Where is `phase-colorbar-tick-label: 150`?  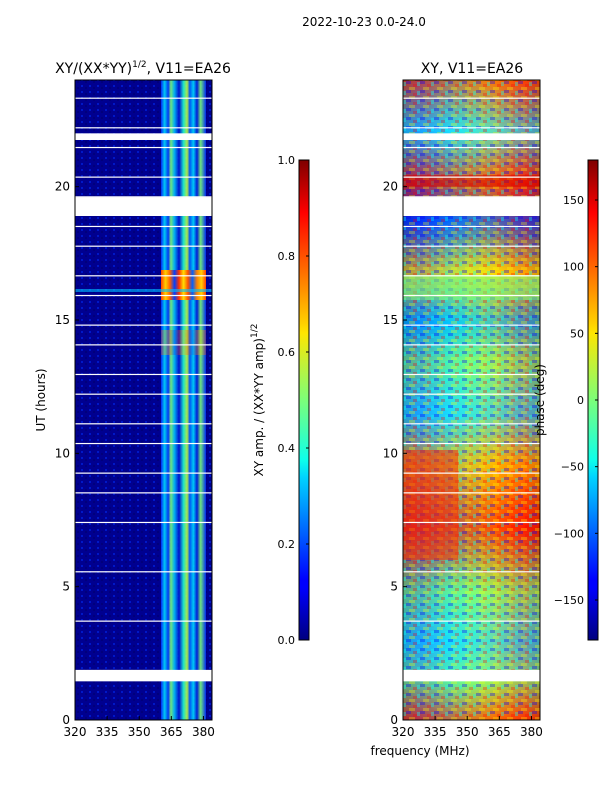 phase-colorbar-tick-label: 150 is located at coordinates (573, 200).